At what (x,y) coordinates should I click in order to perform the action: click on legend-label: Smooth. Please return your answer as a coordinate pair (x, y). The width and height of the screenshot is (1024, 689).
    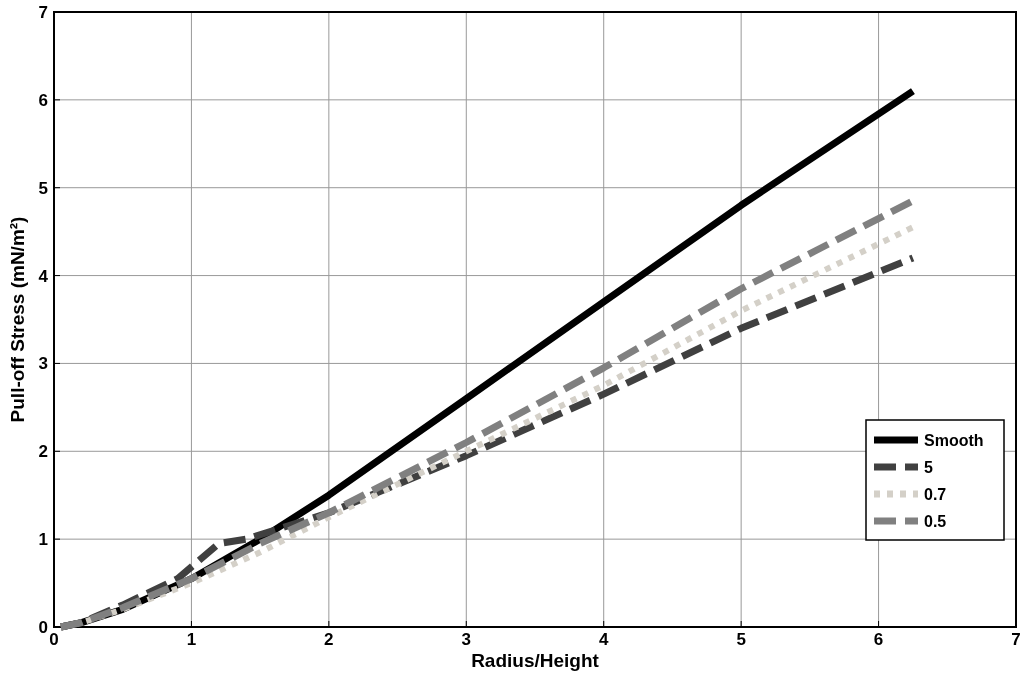
    Looking at the image, I should click on (954, 440).